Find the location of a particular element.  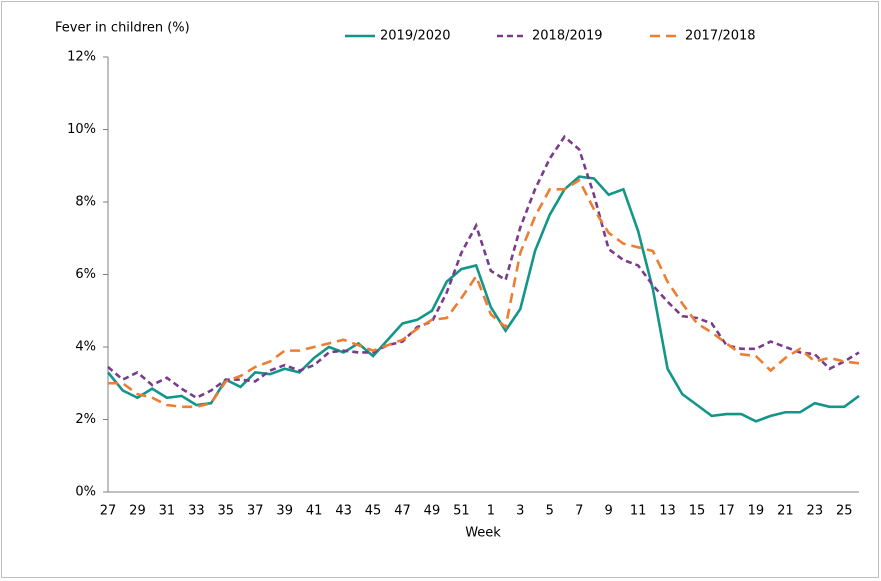

x-tick-label: 3 is located at coordinates (520, 511).